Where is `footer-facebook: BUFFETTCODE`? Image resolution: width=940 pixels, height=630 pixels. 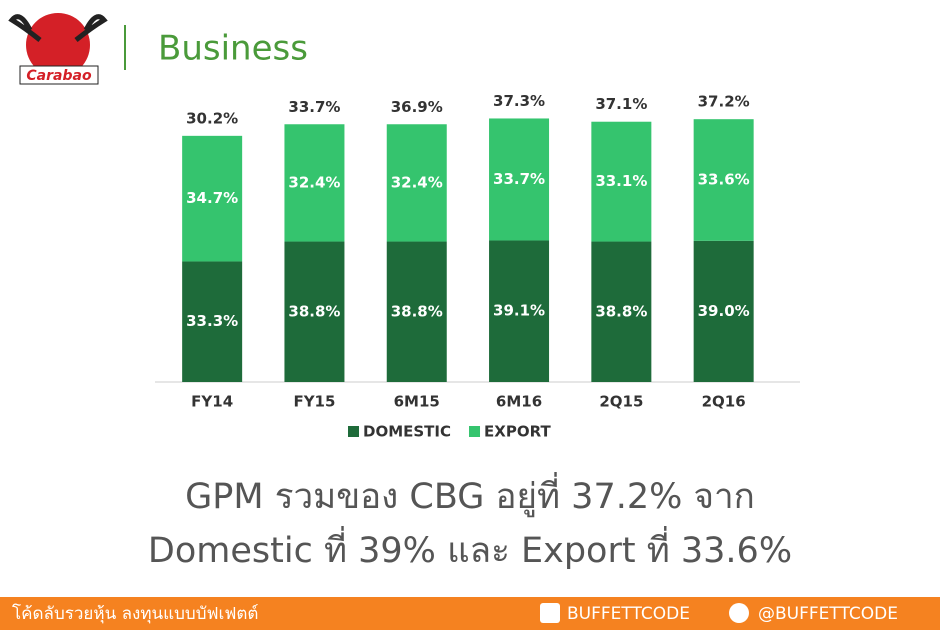 footer-facebook: BUFFETTCODE is located at coordinates (628, 614).